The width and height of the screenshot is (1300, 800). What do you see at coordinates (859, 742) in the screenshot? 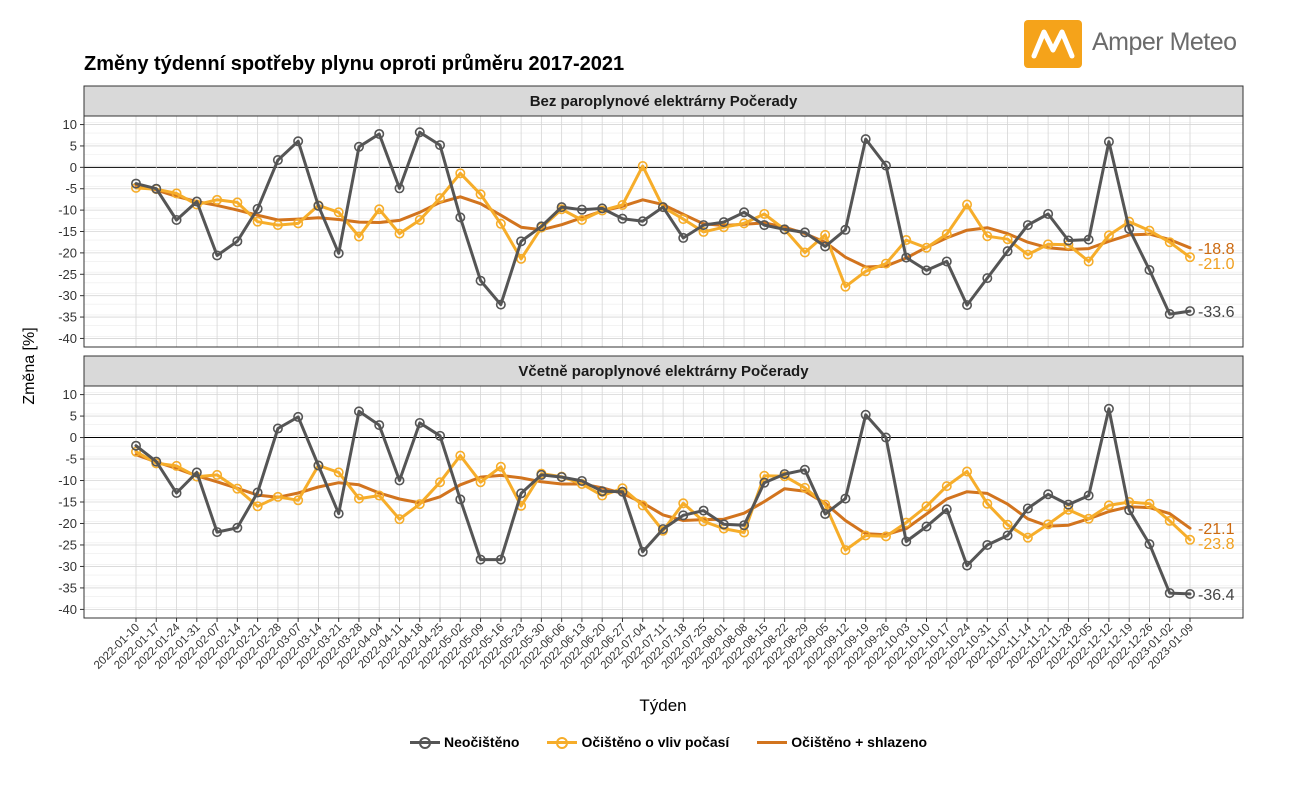
I see `legend-label: Očištěno + shlazeno` at bounding box center [859, 742].